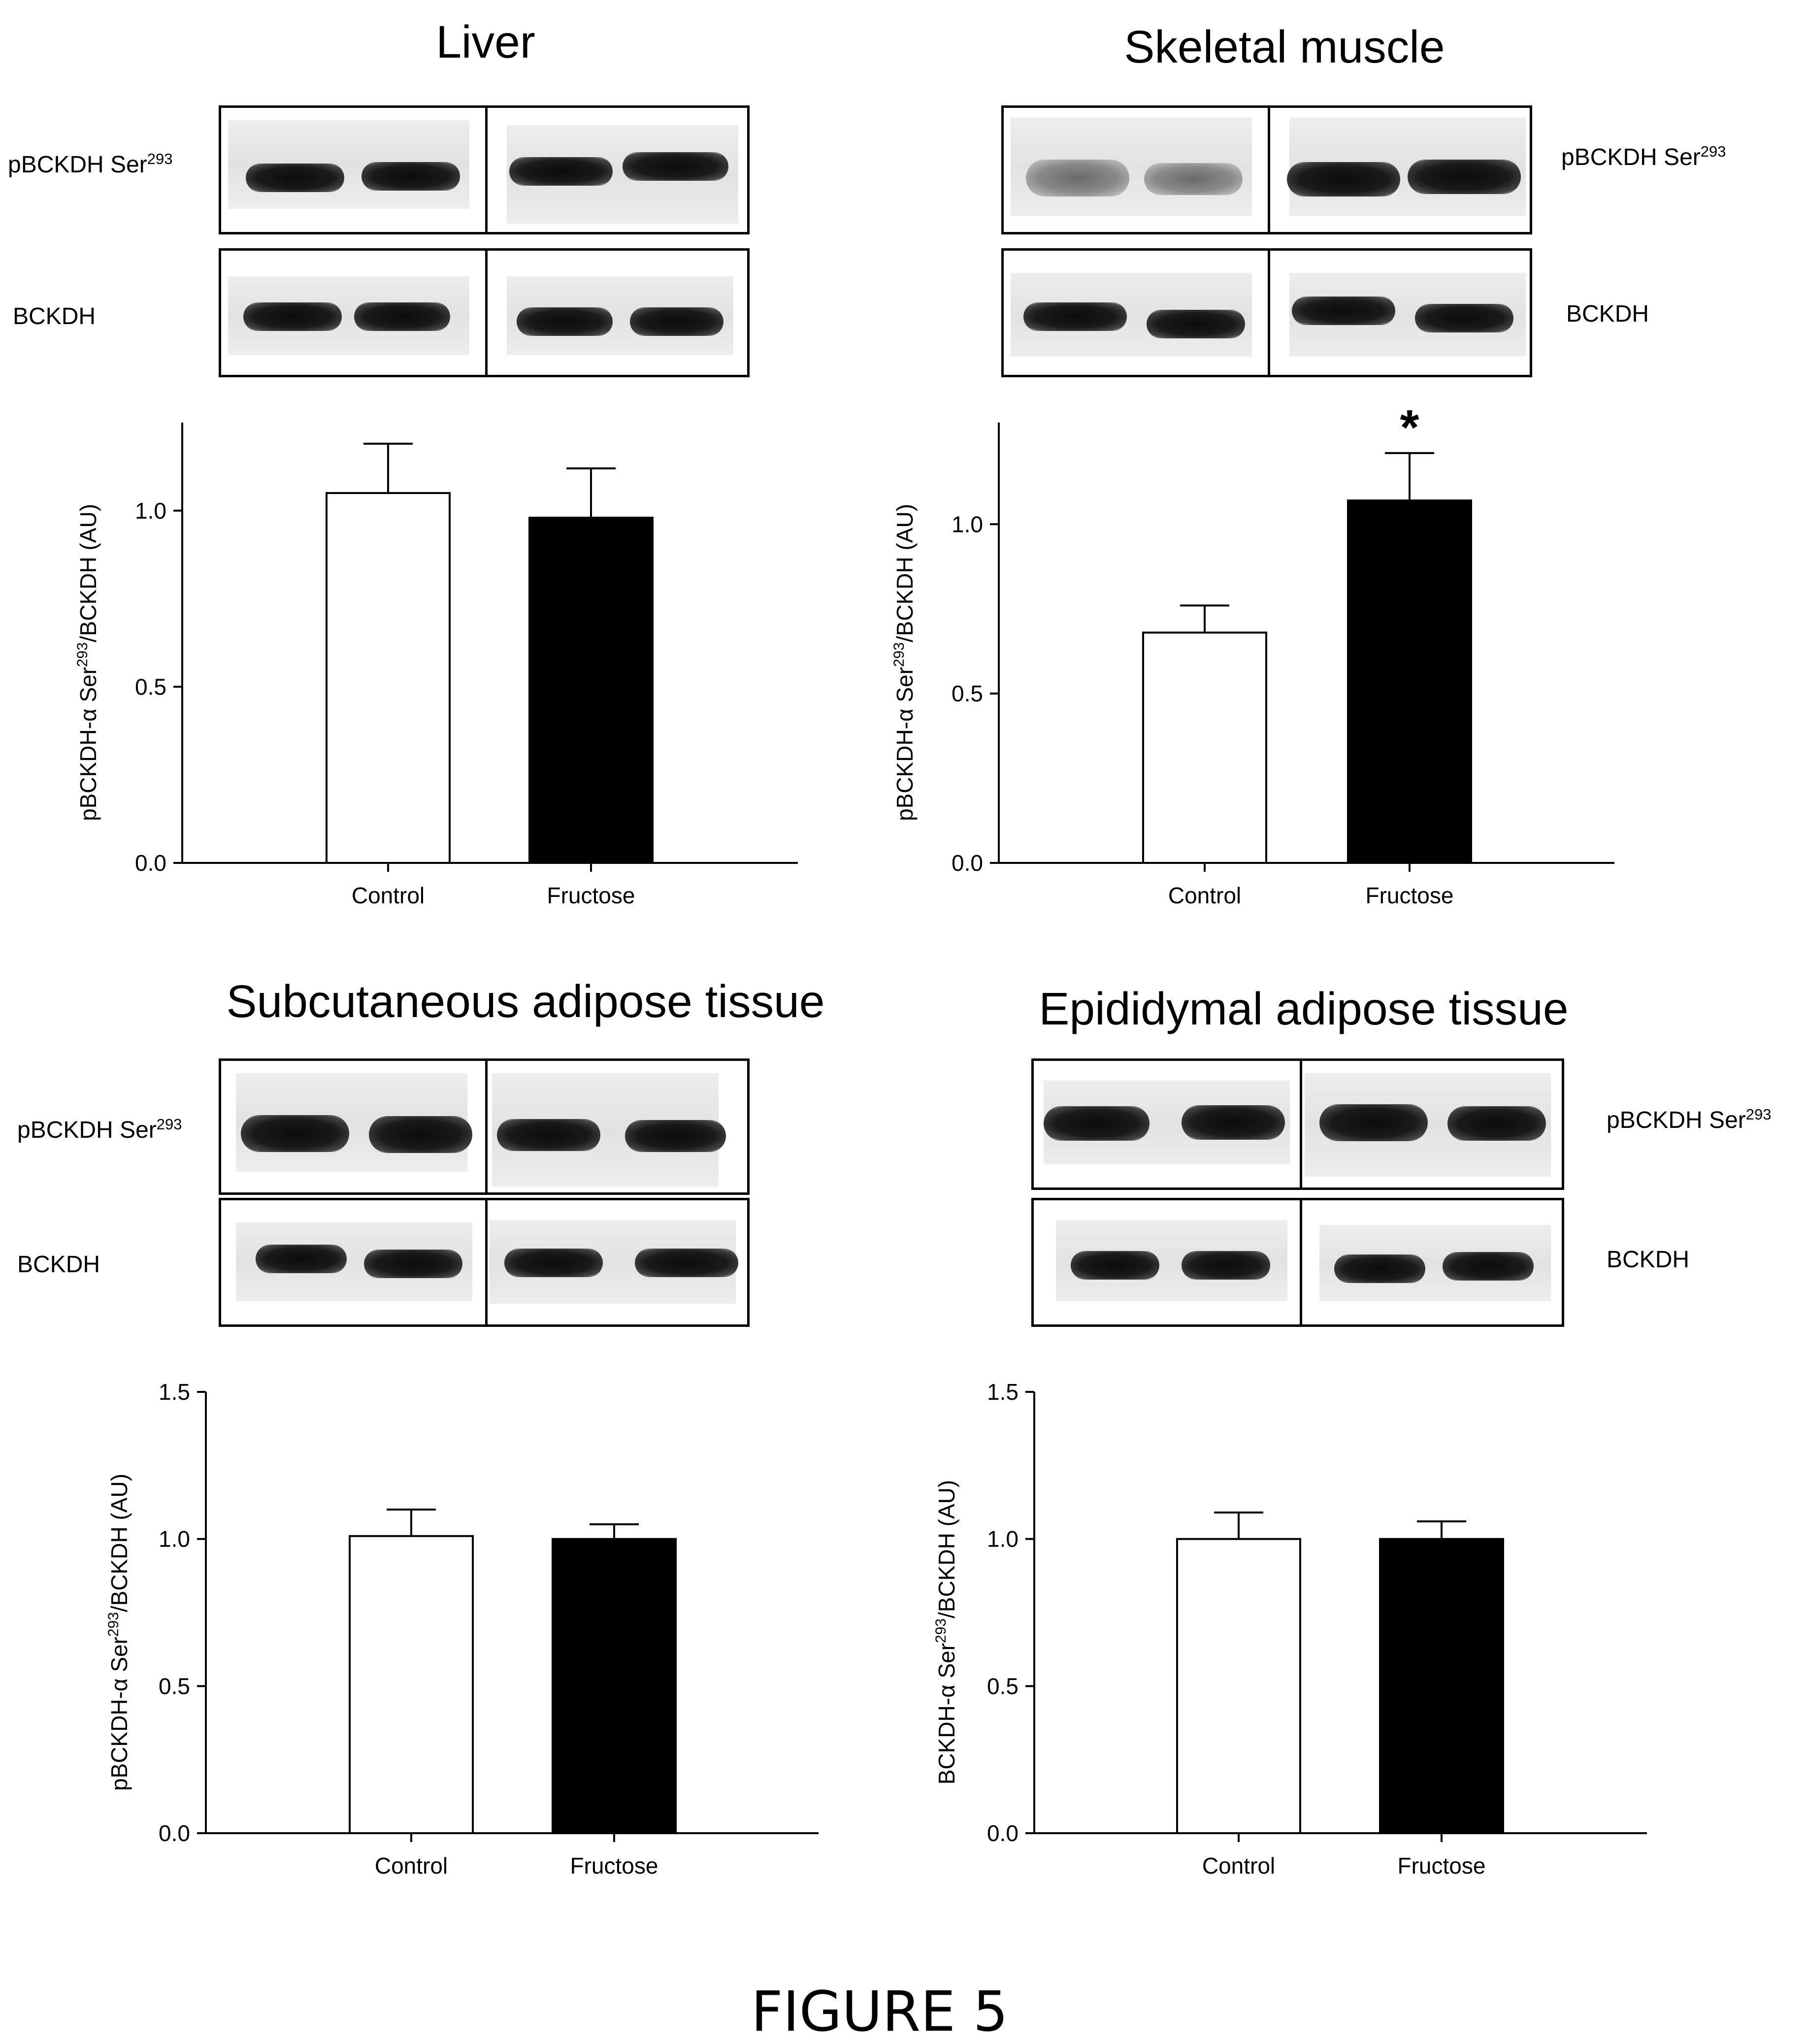 This screenshot has height=2044, width=1807. I want to click on liver-total-blot, so click(484, 312).